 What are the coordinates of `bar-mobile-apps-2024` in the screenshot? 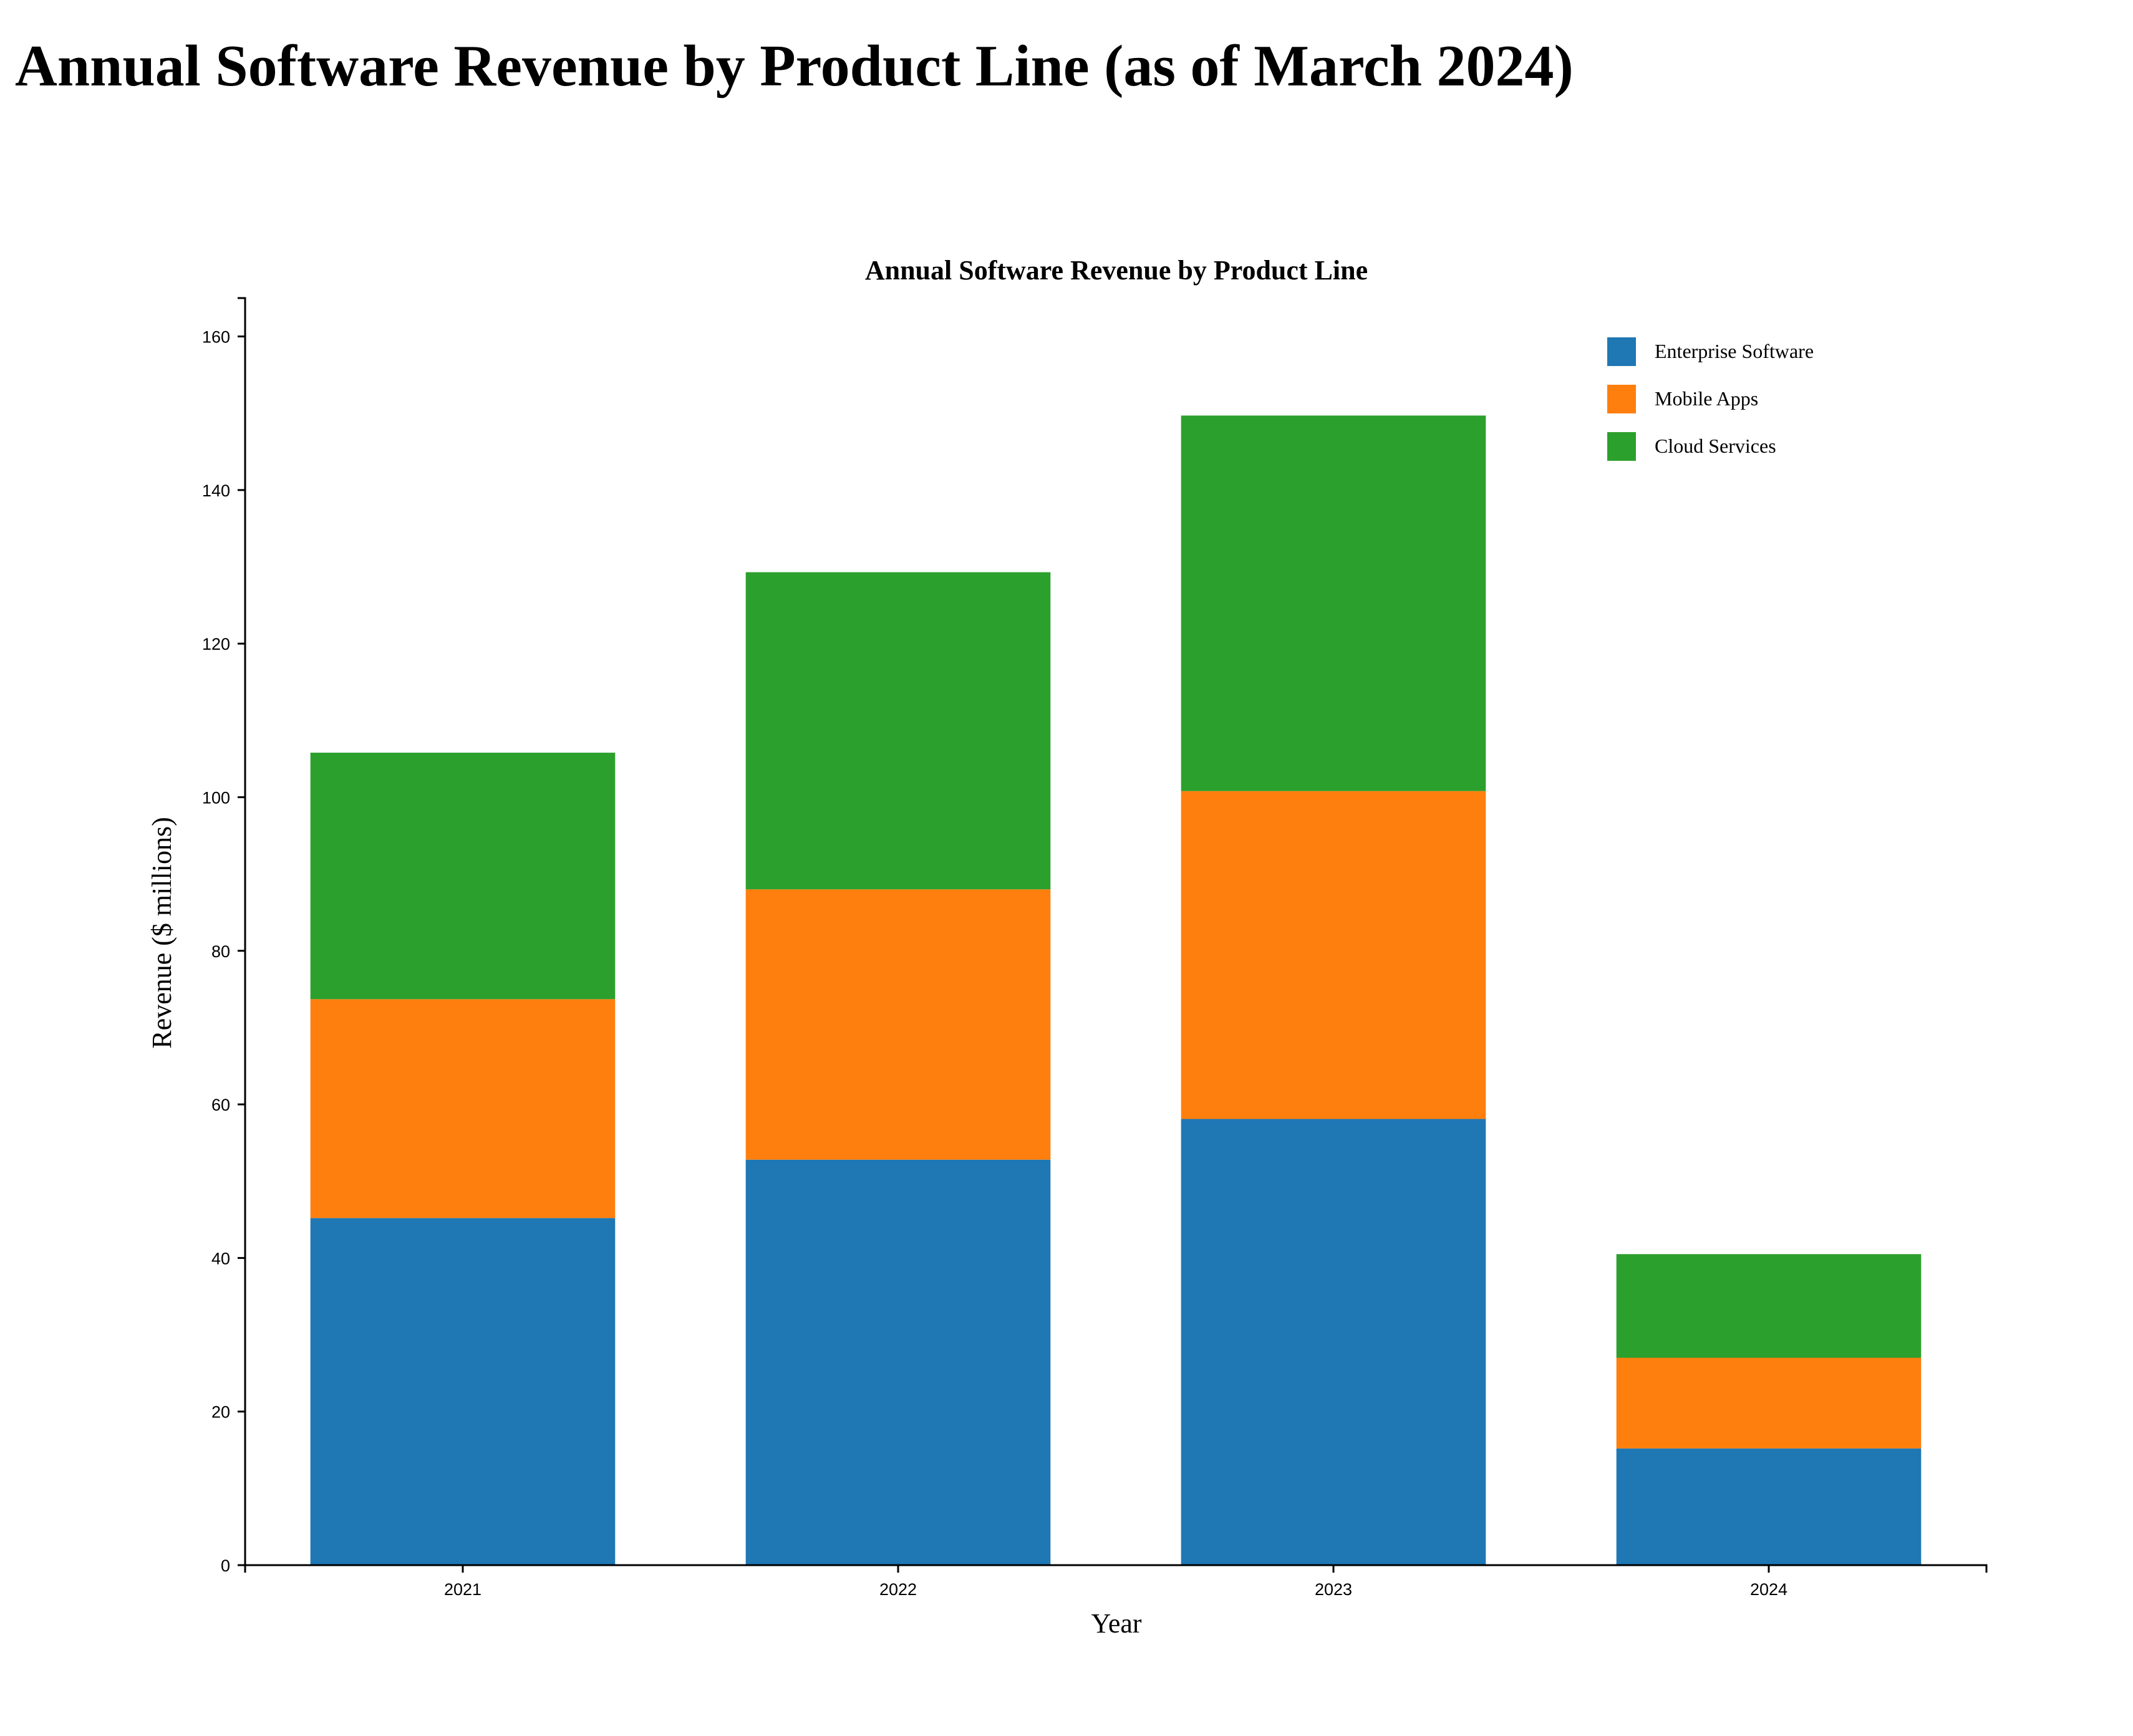 It's located at (1769, 1403).